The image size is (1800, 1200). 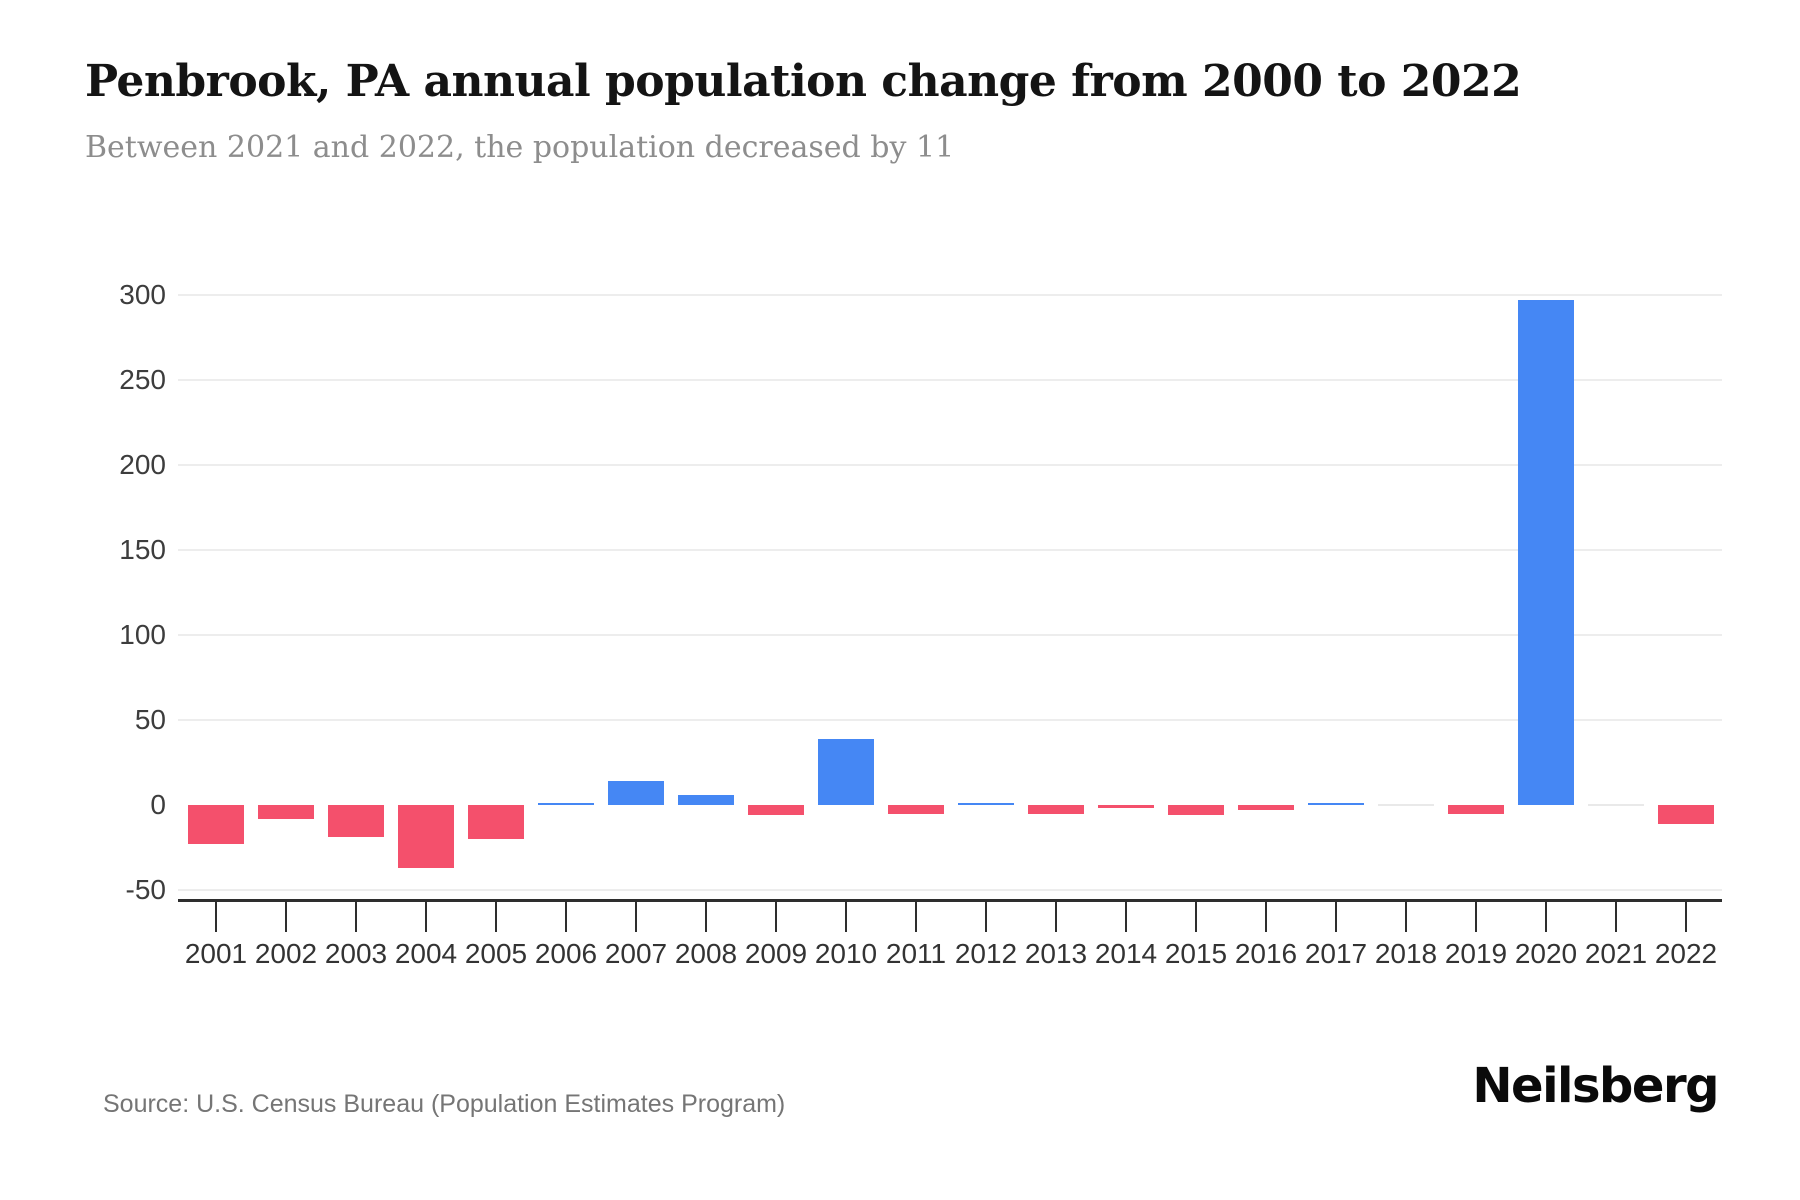 I want to click on x-axis-tick-2015, so click(x=1196, y=917).